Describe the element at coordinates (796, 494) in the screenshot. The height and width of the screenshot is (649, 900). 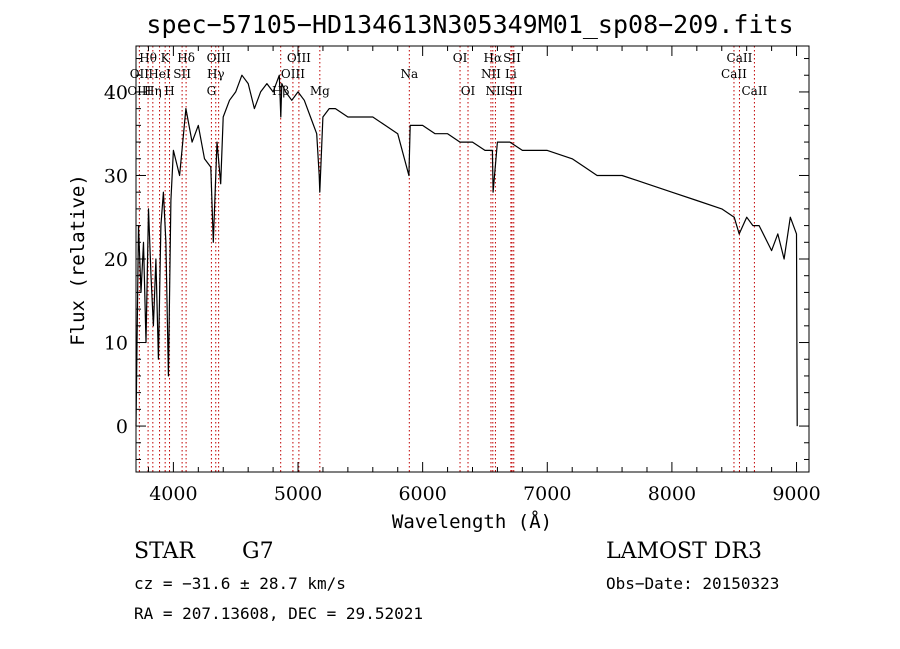
I see `x-tick-label: 9000` at that location.